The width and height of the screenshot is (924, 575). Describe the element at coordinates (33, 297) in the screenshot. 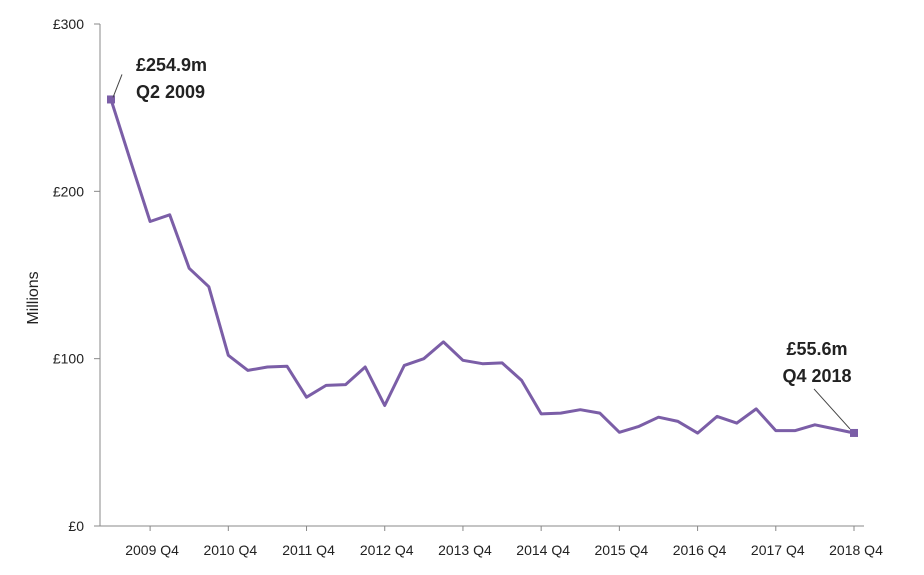

I see `y-axis-title: Millions` at that location.